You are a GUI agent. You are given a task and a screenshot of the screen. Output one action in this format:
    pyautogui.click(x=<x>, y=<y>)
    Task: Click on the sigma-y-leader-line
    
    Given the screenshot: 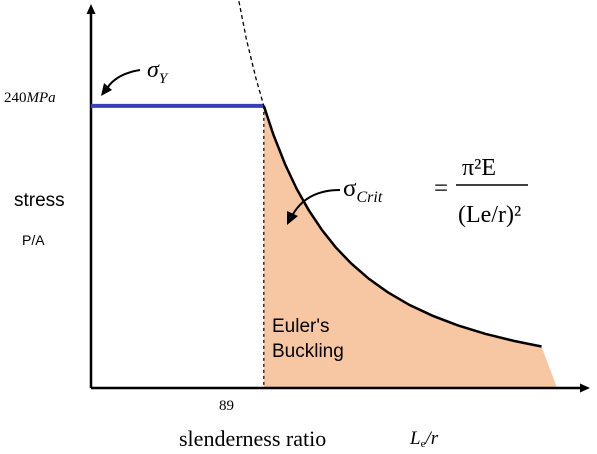 What is the action you would take?
    pyautogui.click(x=123, y=80)
    